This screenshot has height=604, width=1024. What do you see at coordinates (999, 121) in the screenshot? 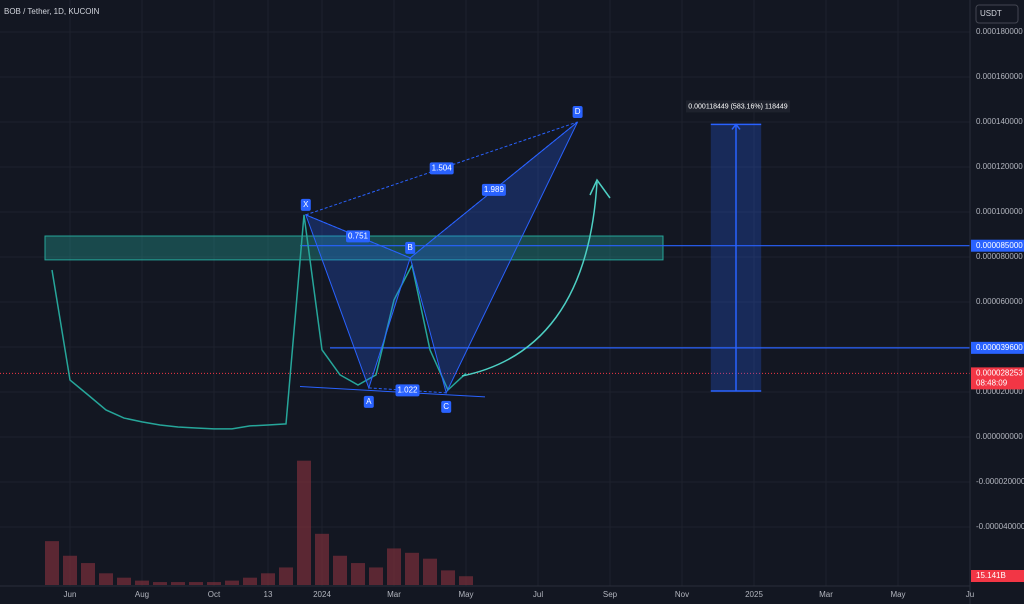
I see `y-tick-label: 0.000140000` at bounding box center [999, 121].